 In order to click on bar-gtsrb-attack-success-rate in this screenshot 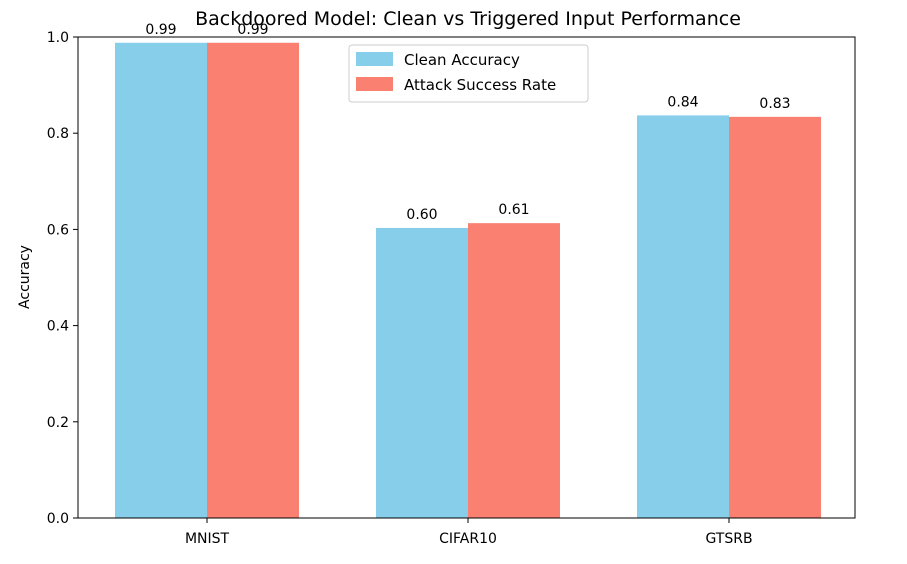, I will do `click(775, 317)`.